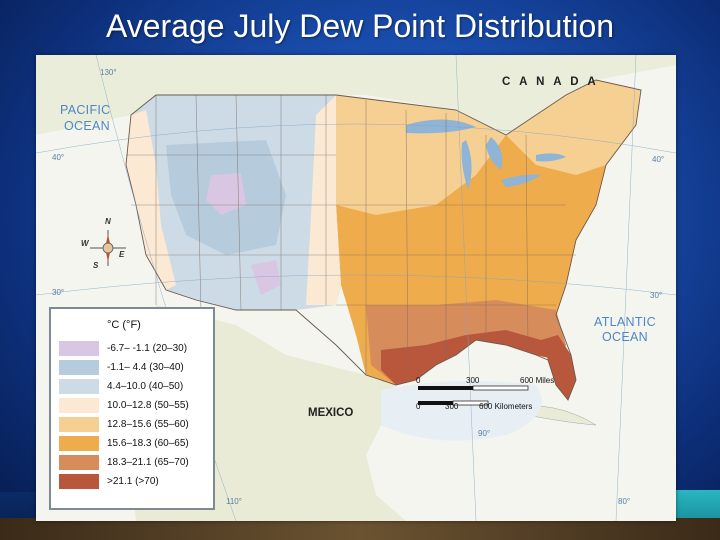  Describe the element at coordinates (145, 367) in the screenshot. I see `legend-item-label: -1.1– 4.4 (30–40)` at that location.